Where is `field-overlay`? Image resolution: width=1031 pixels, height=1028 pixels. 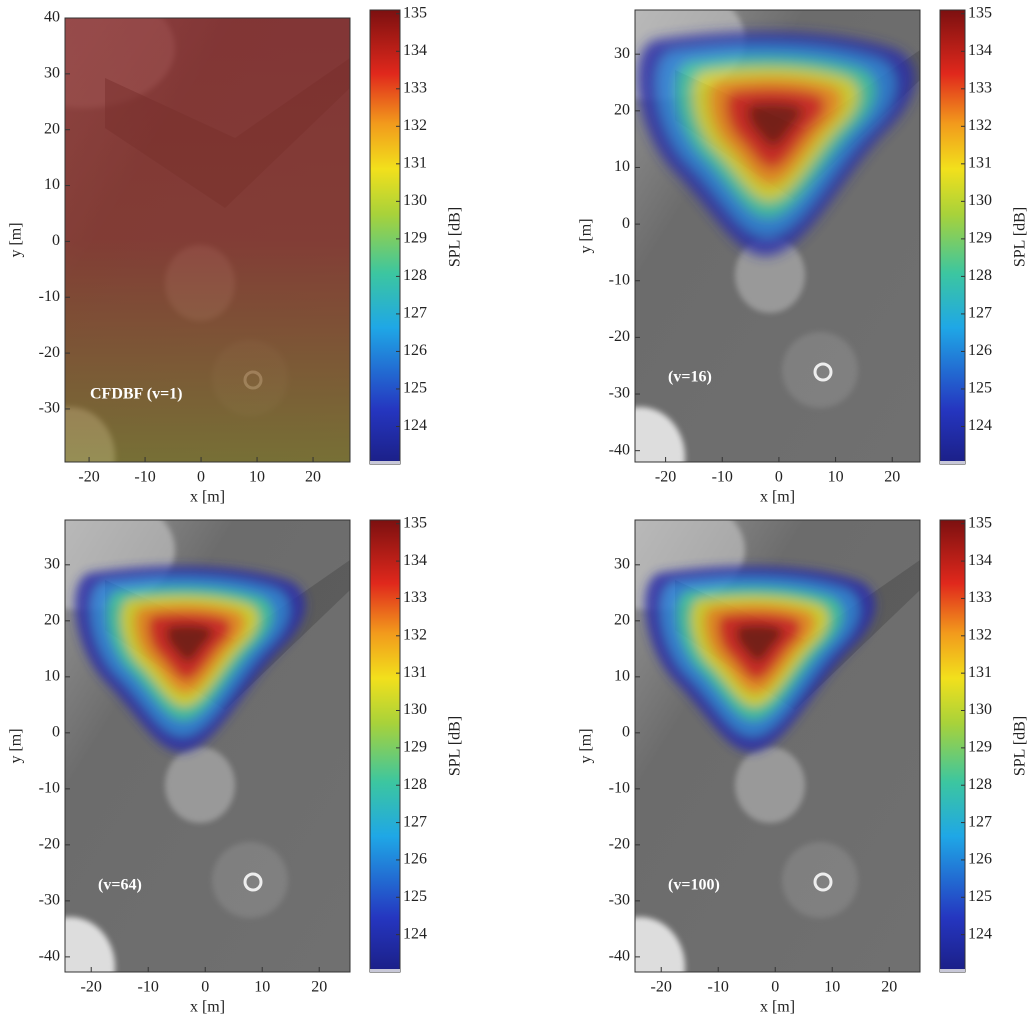
field-overlay is located at coordinates (207, 240).